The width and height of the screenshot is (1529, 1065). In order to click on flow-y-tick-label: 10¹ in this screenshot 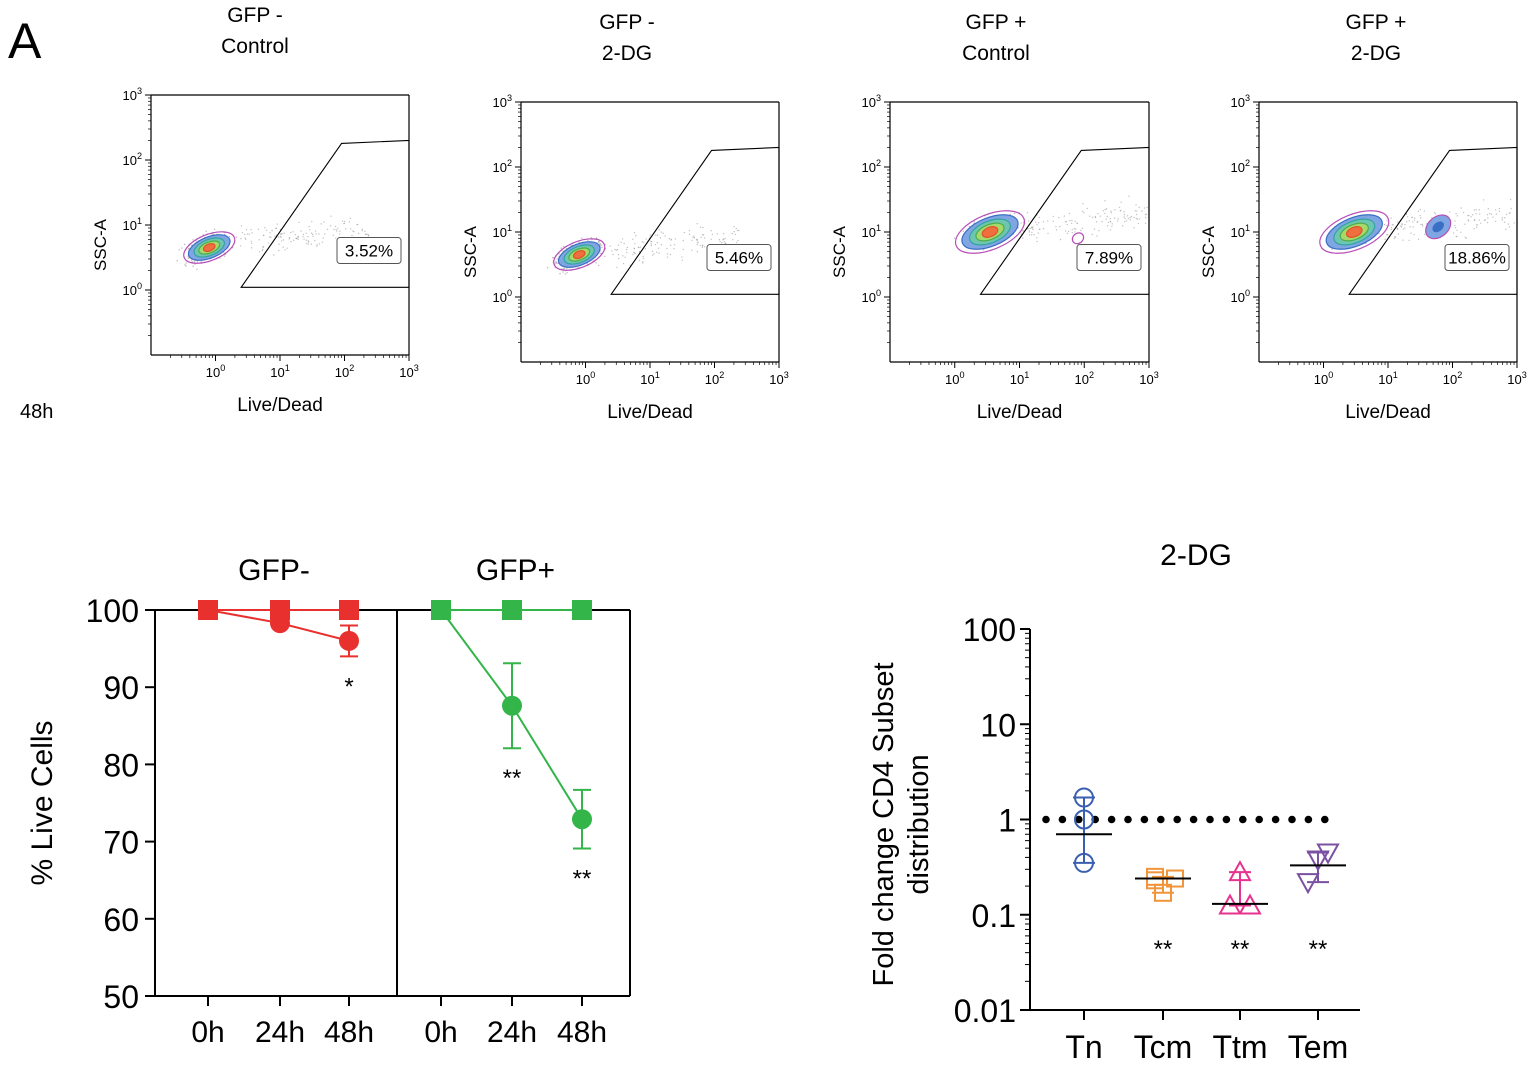, I will do `click(871, 231)`.